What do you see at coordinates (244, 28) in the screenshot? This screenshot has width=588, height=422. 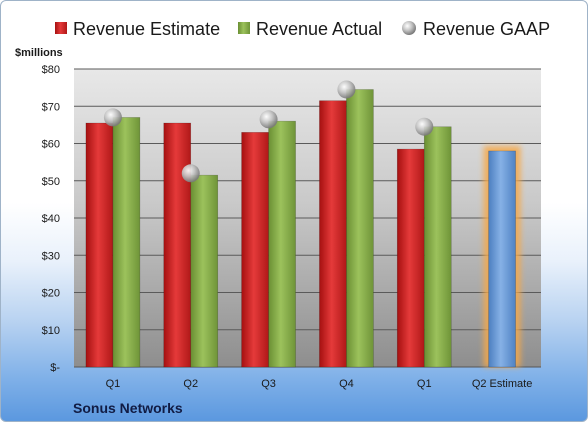 I see `legend-swatch-green` at bounding box center [244, 28].